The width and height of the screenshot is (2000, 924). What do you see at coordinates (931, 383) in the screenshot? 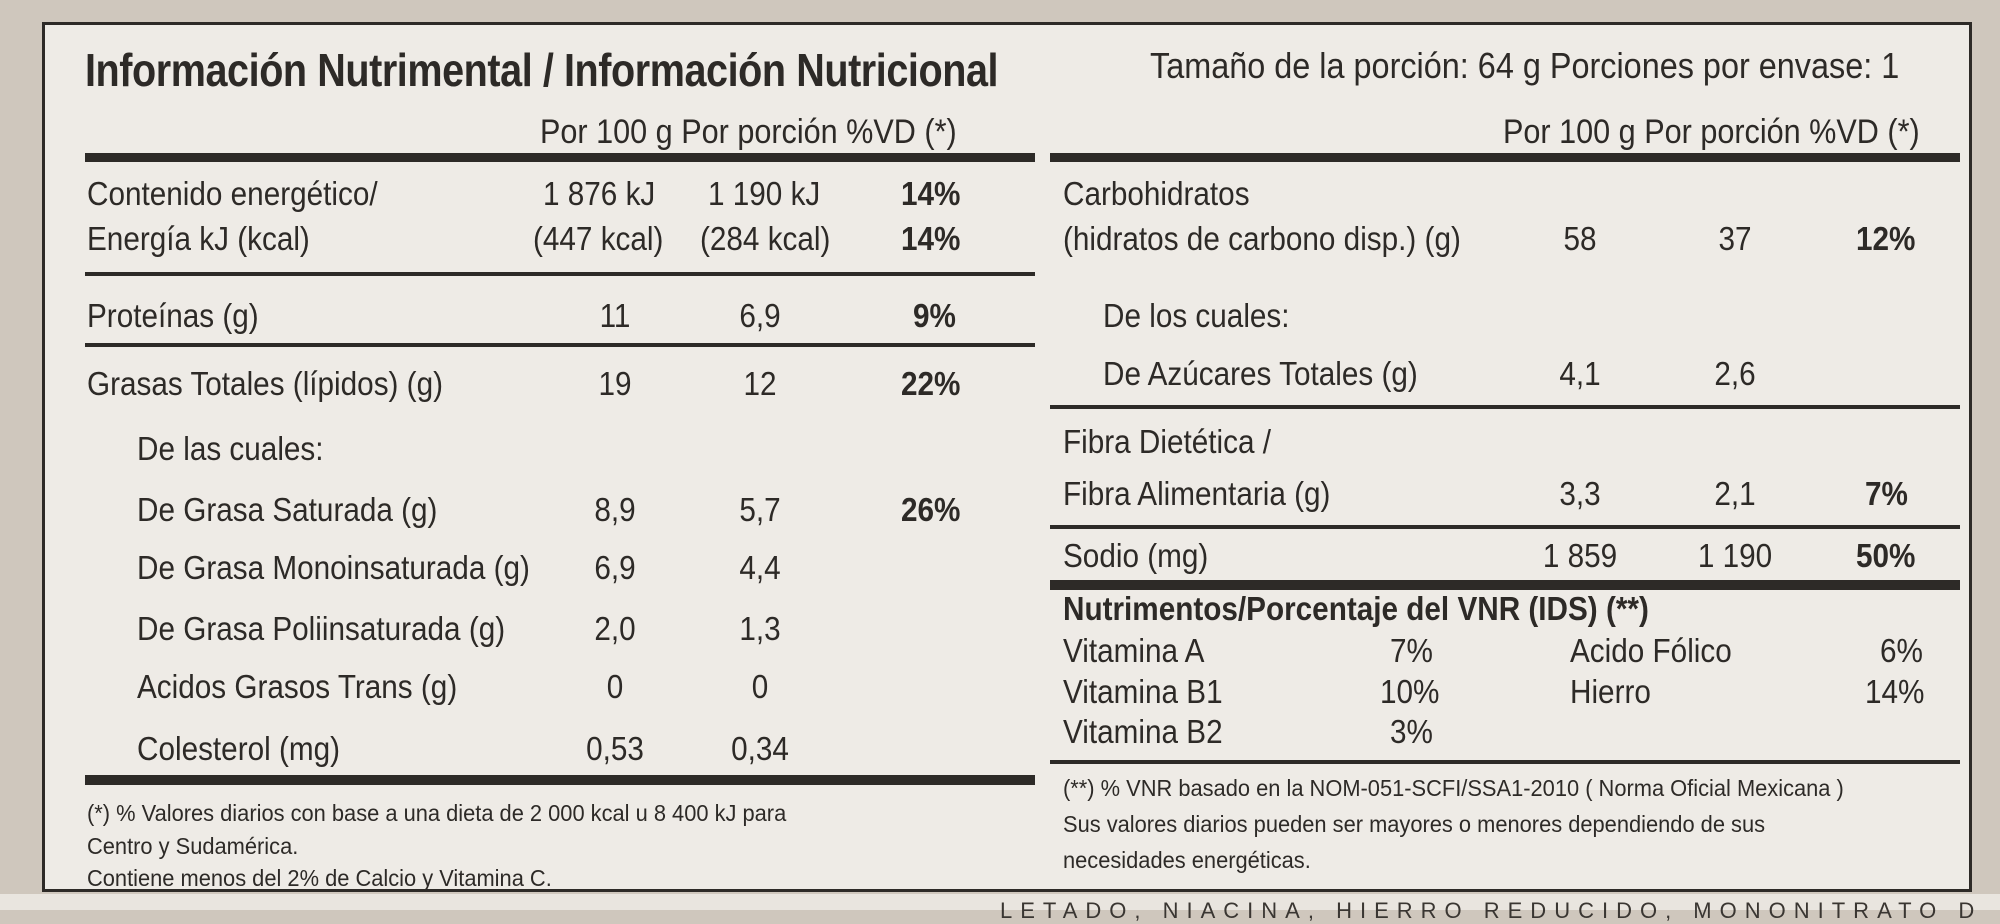
I see `fat-vd: 22%` at bounding box center [931, 383].